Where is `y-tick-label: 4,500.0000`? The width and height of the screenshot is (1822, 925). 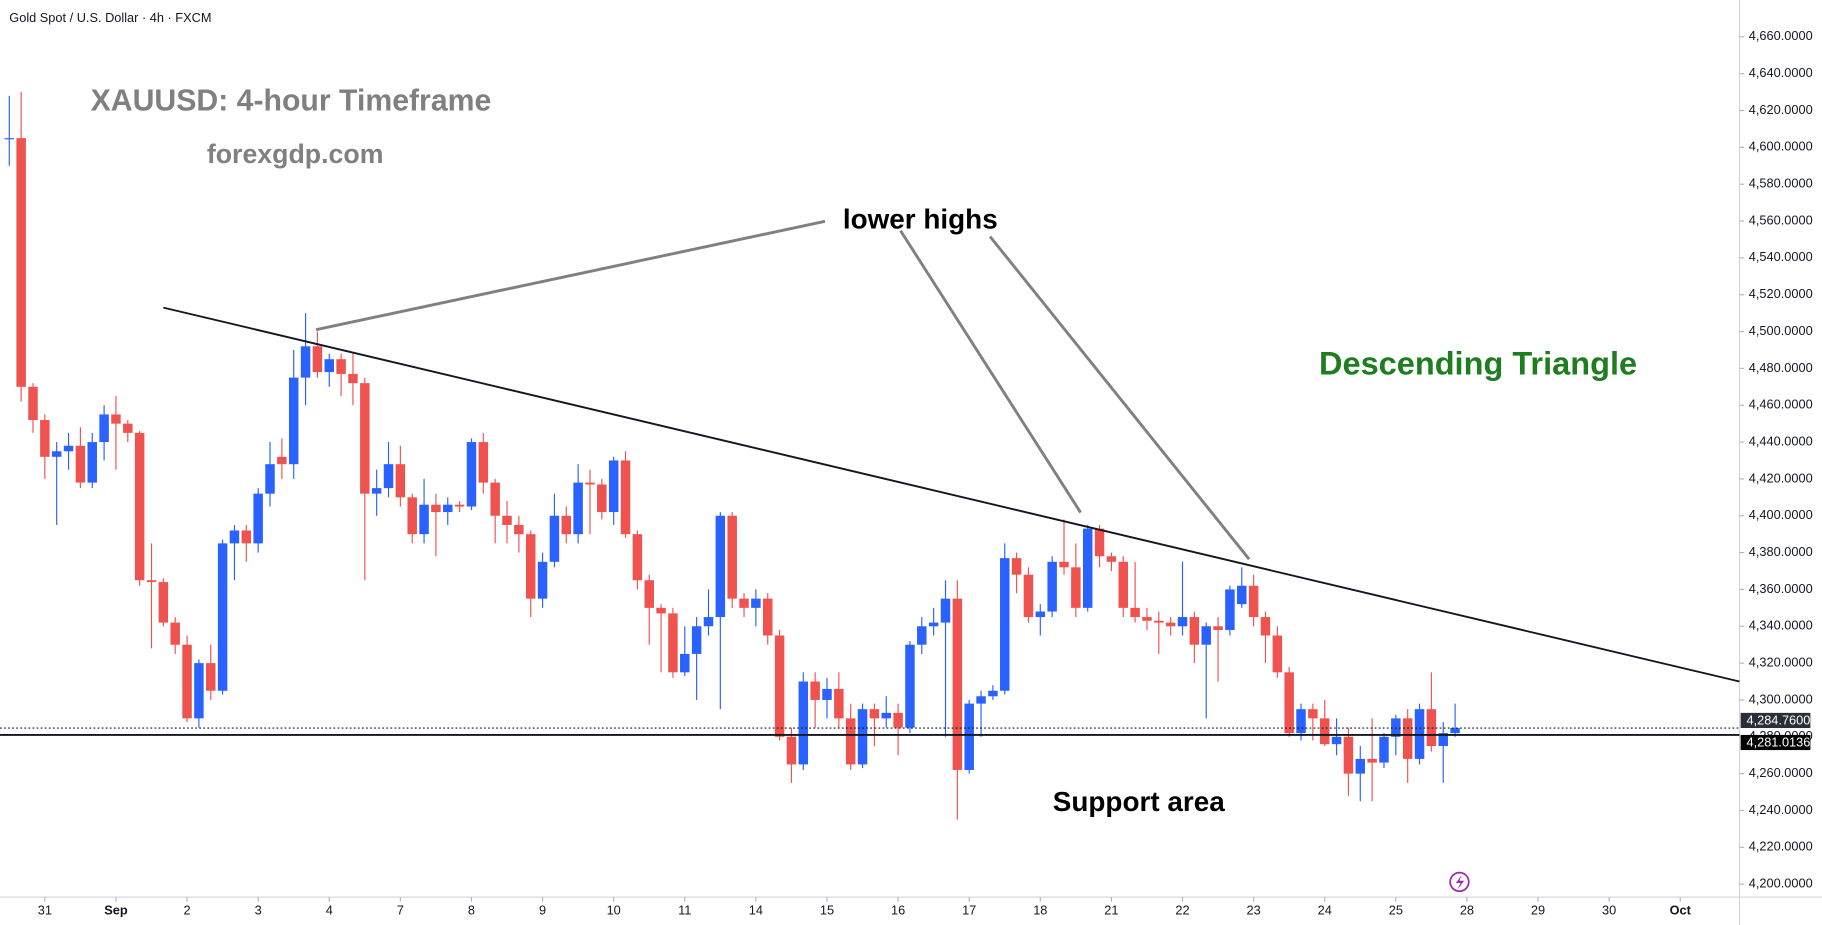 y-tick-label: 4,500.0000 is located at coordinates (1781, 330).